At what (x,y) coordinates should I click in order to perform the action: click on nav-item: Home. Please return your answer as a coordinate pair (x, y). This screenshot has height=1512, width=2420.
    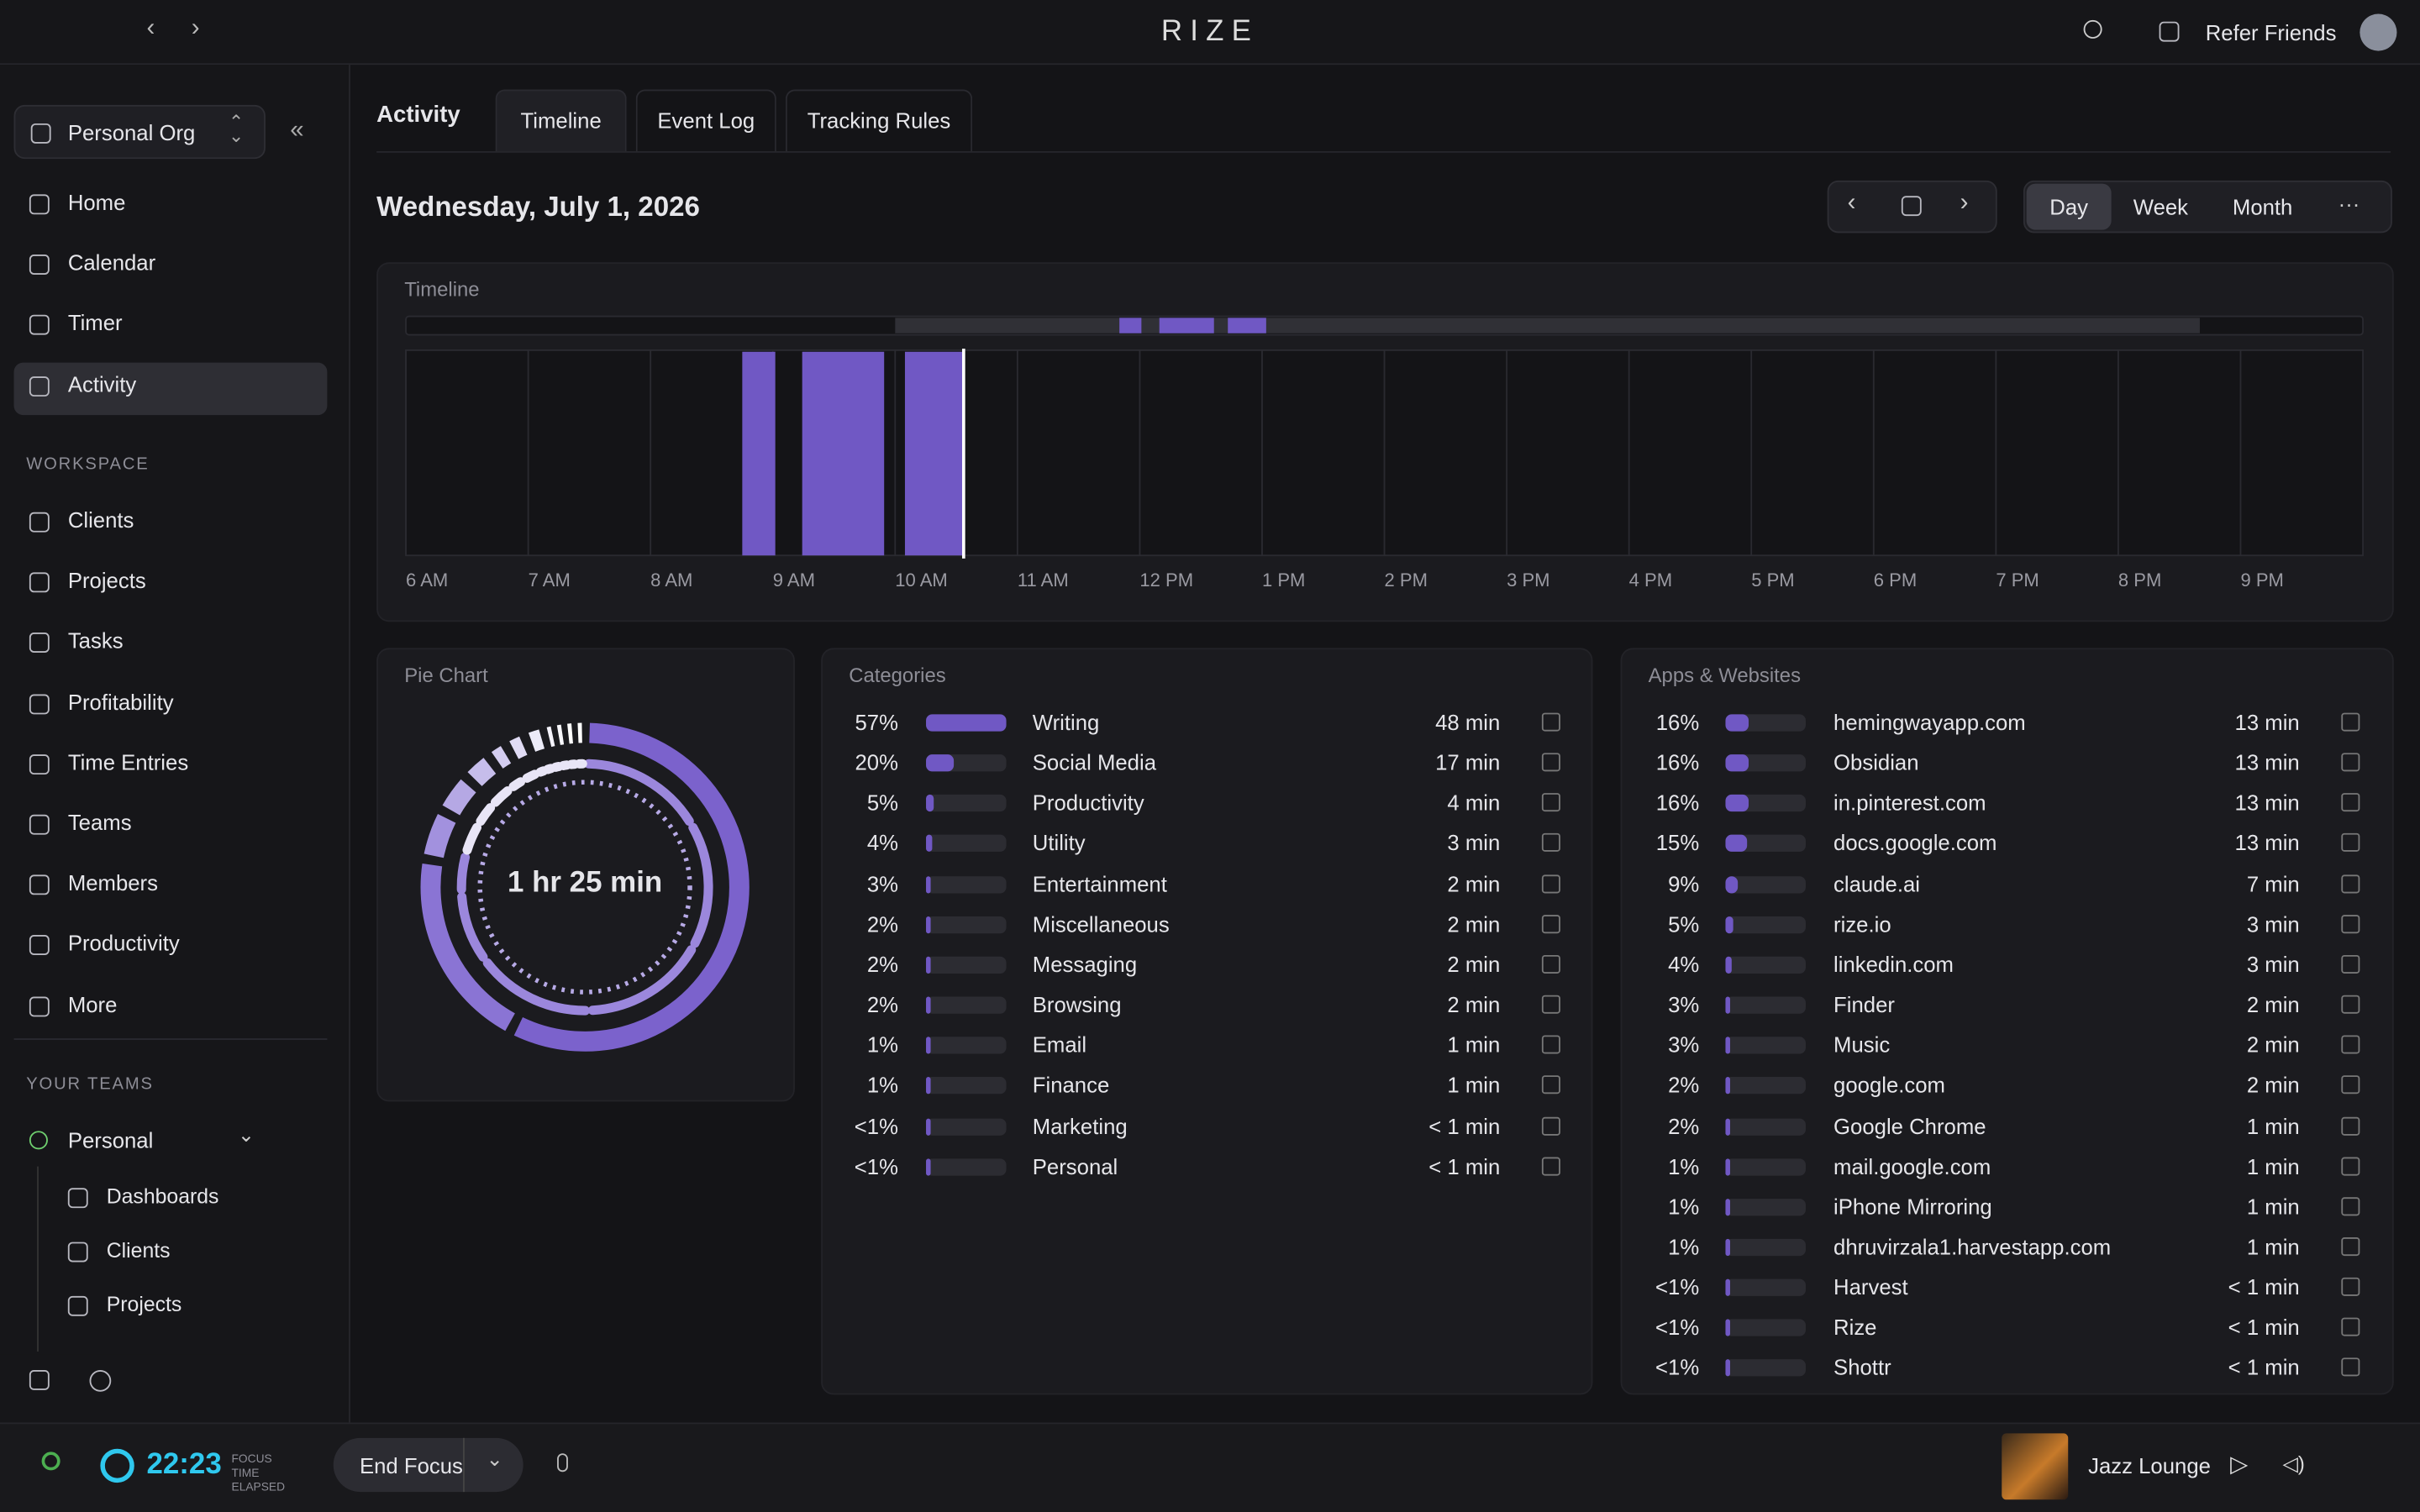
    Looking at the image, I should click on (96, 202).